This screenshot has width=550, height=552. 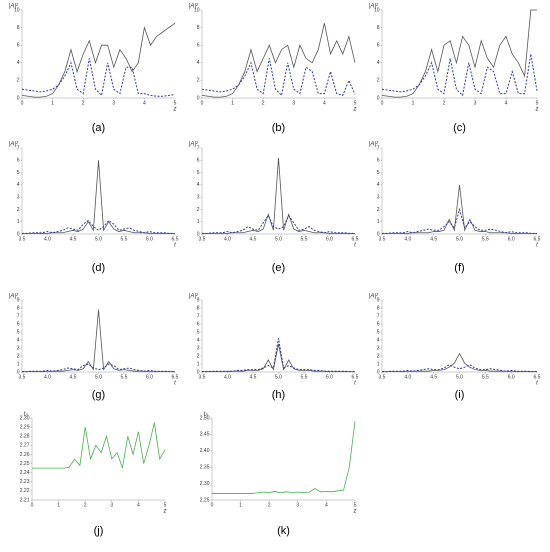 I want to click on panel-caption: (a), so click(x=98, y=128).